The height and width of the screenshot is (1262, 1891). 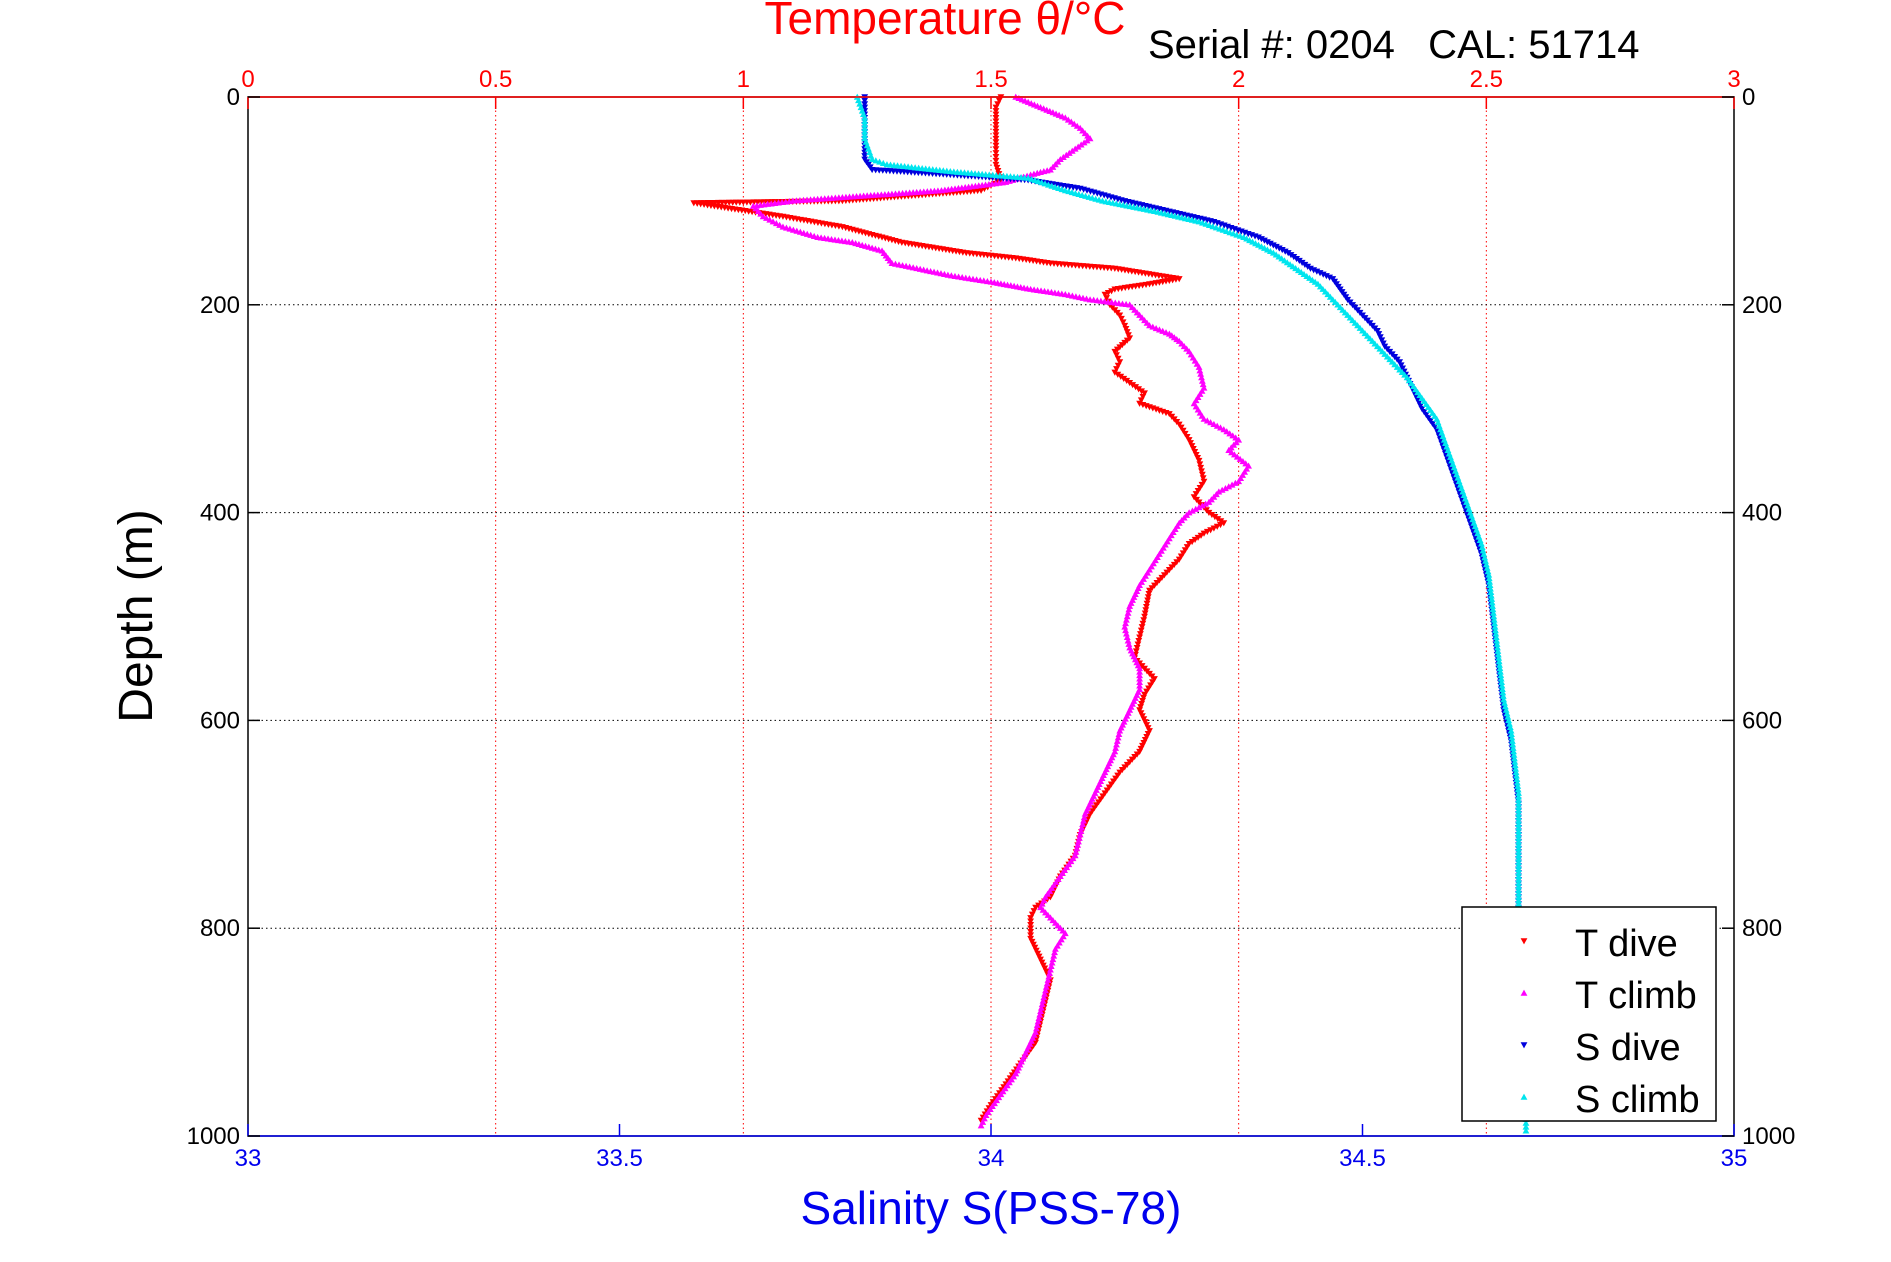 What do you see at coordinates (247, 79) in the screenshot?
I see `temperature-tick-label: 0` at bounding box center [247, 79].